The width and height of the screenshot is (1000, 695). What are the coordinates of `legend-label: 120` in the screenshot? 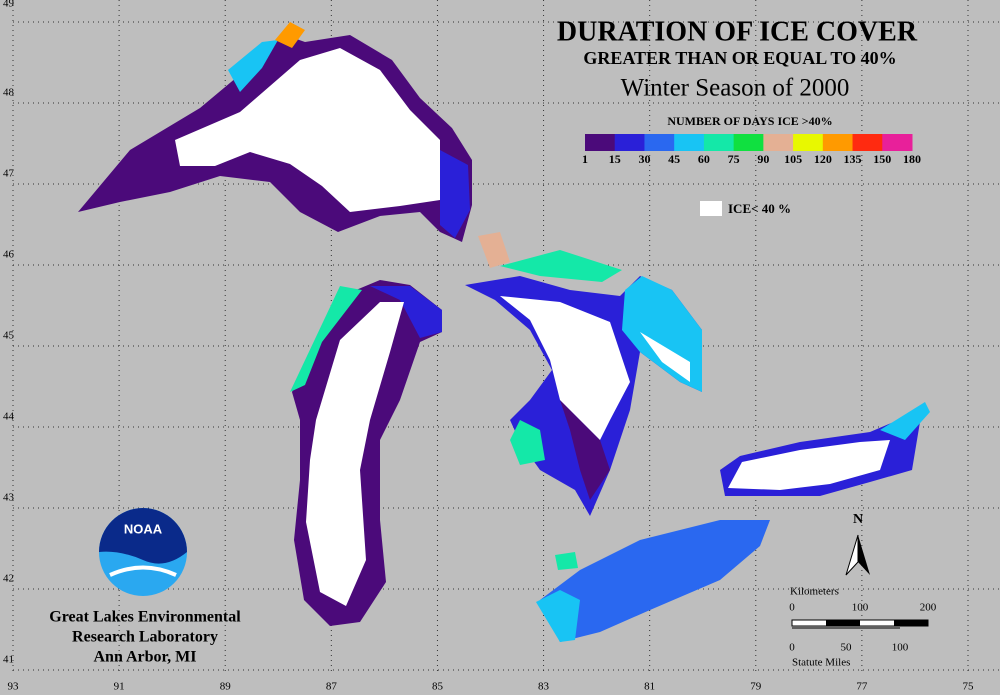 It's located at (823, 159).